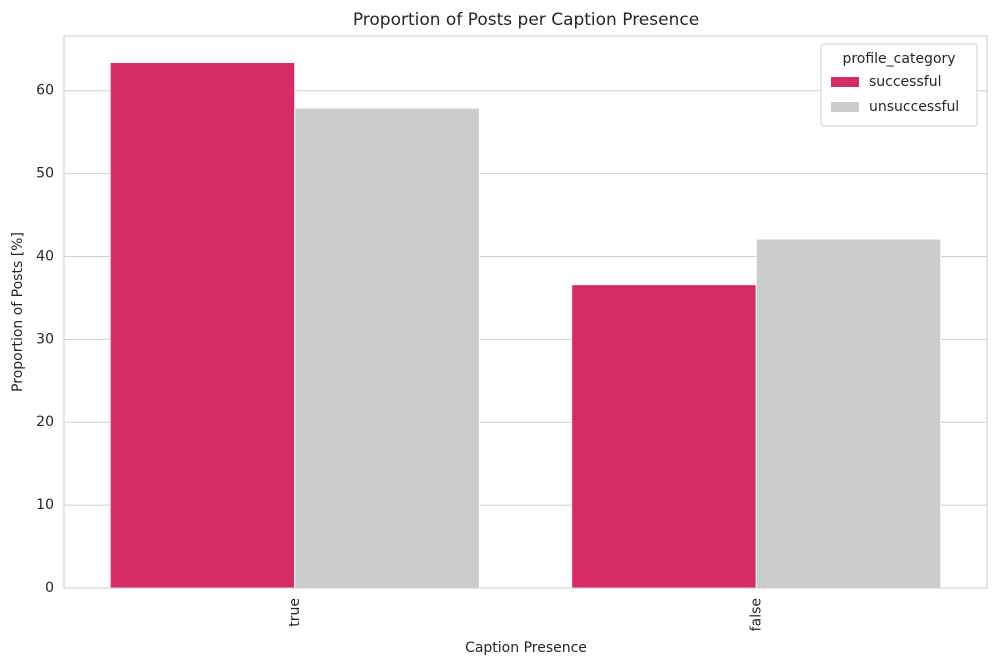  What do you see at coordinates (45, 505) in the screenshot?
I see `y-tick-label: 10` at bounding box center [45, 505].